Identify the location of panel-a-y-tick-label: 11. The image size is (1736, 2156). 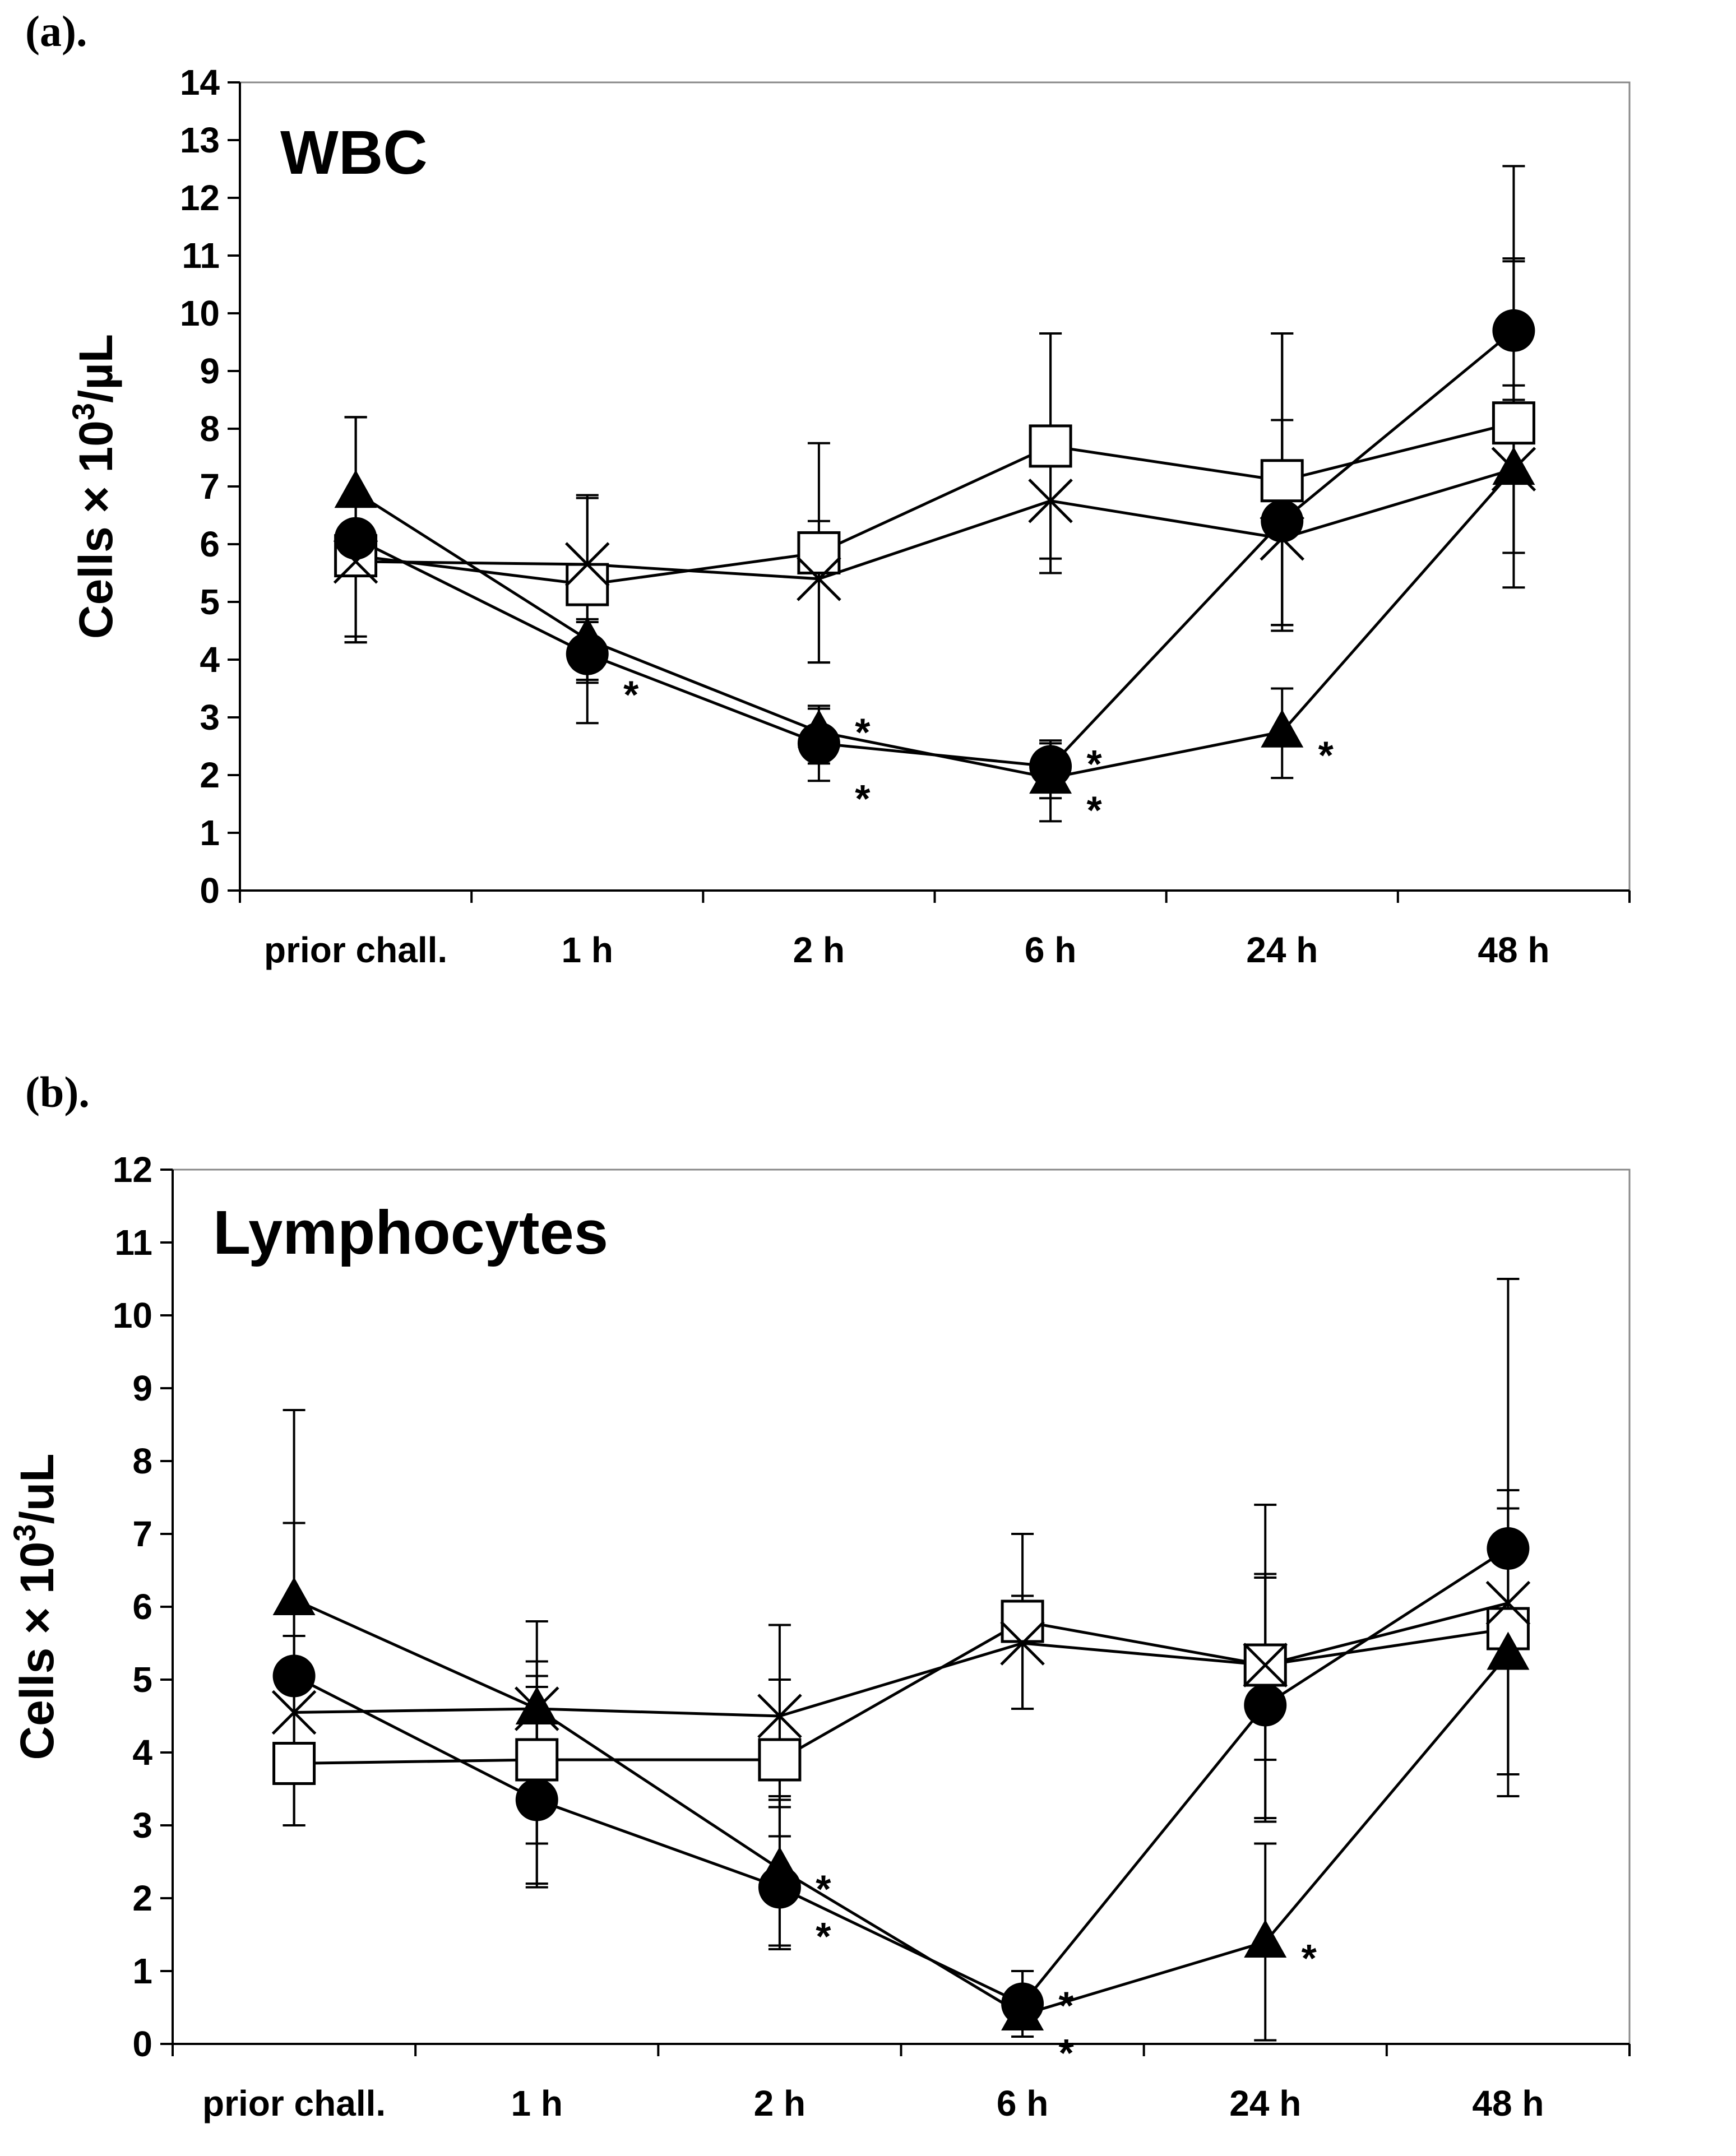
(201, 255).